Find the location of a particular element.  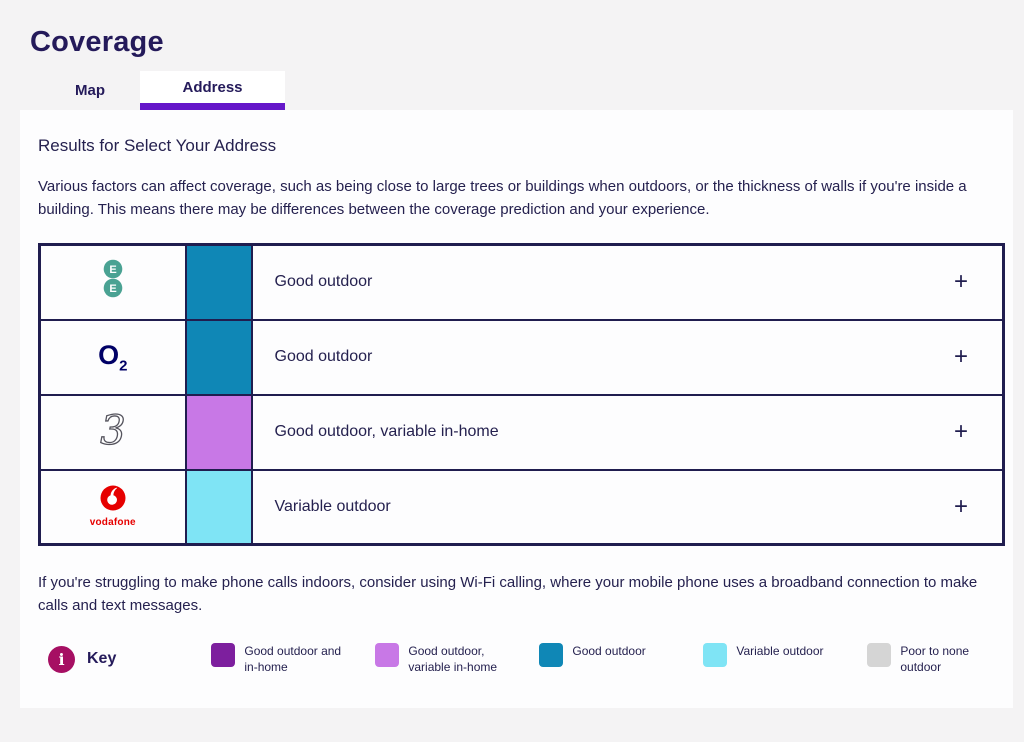

tab-map: Map is located at coordinates (90, 90).